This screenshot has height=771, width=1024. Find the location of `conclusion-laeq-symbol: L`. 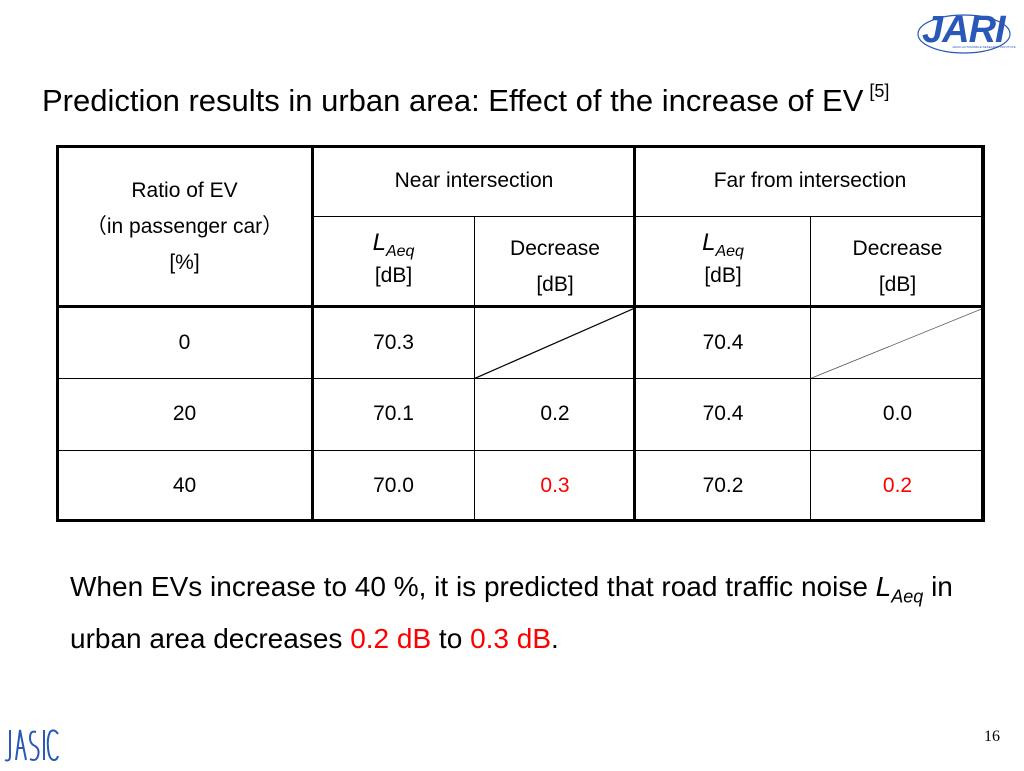

conclusion-laeq-symbol: L is located at coordinates (883, 586).